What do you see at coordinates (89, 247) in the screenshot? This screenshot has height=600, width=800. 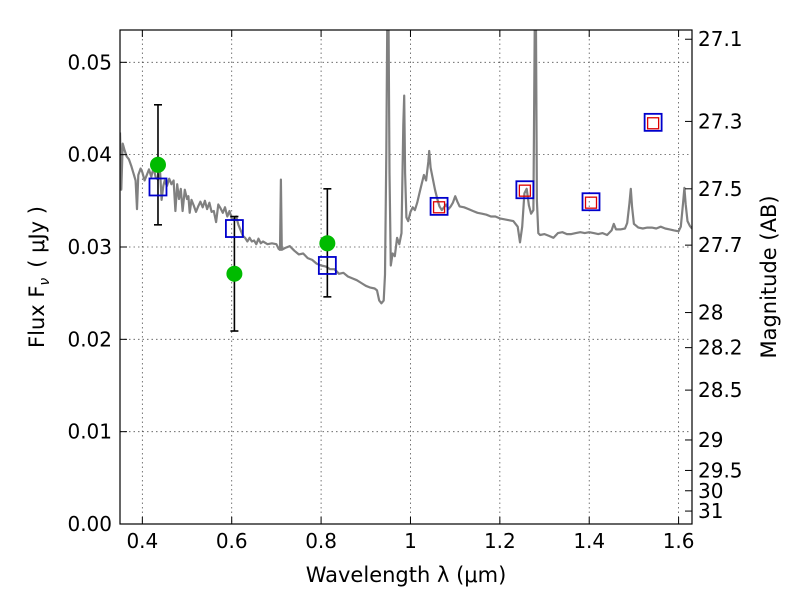 I see `y-tick-label: 0.03` at bounding box center [89, 247].